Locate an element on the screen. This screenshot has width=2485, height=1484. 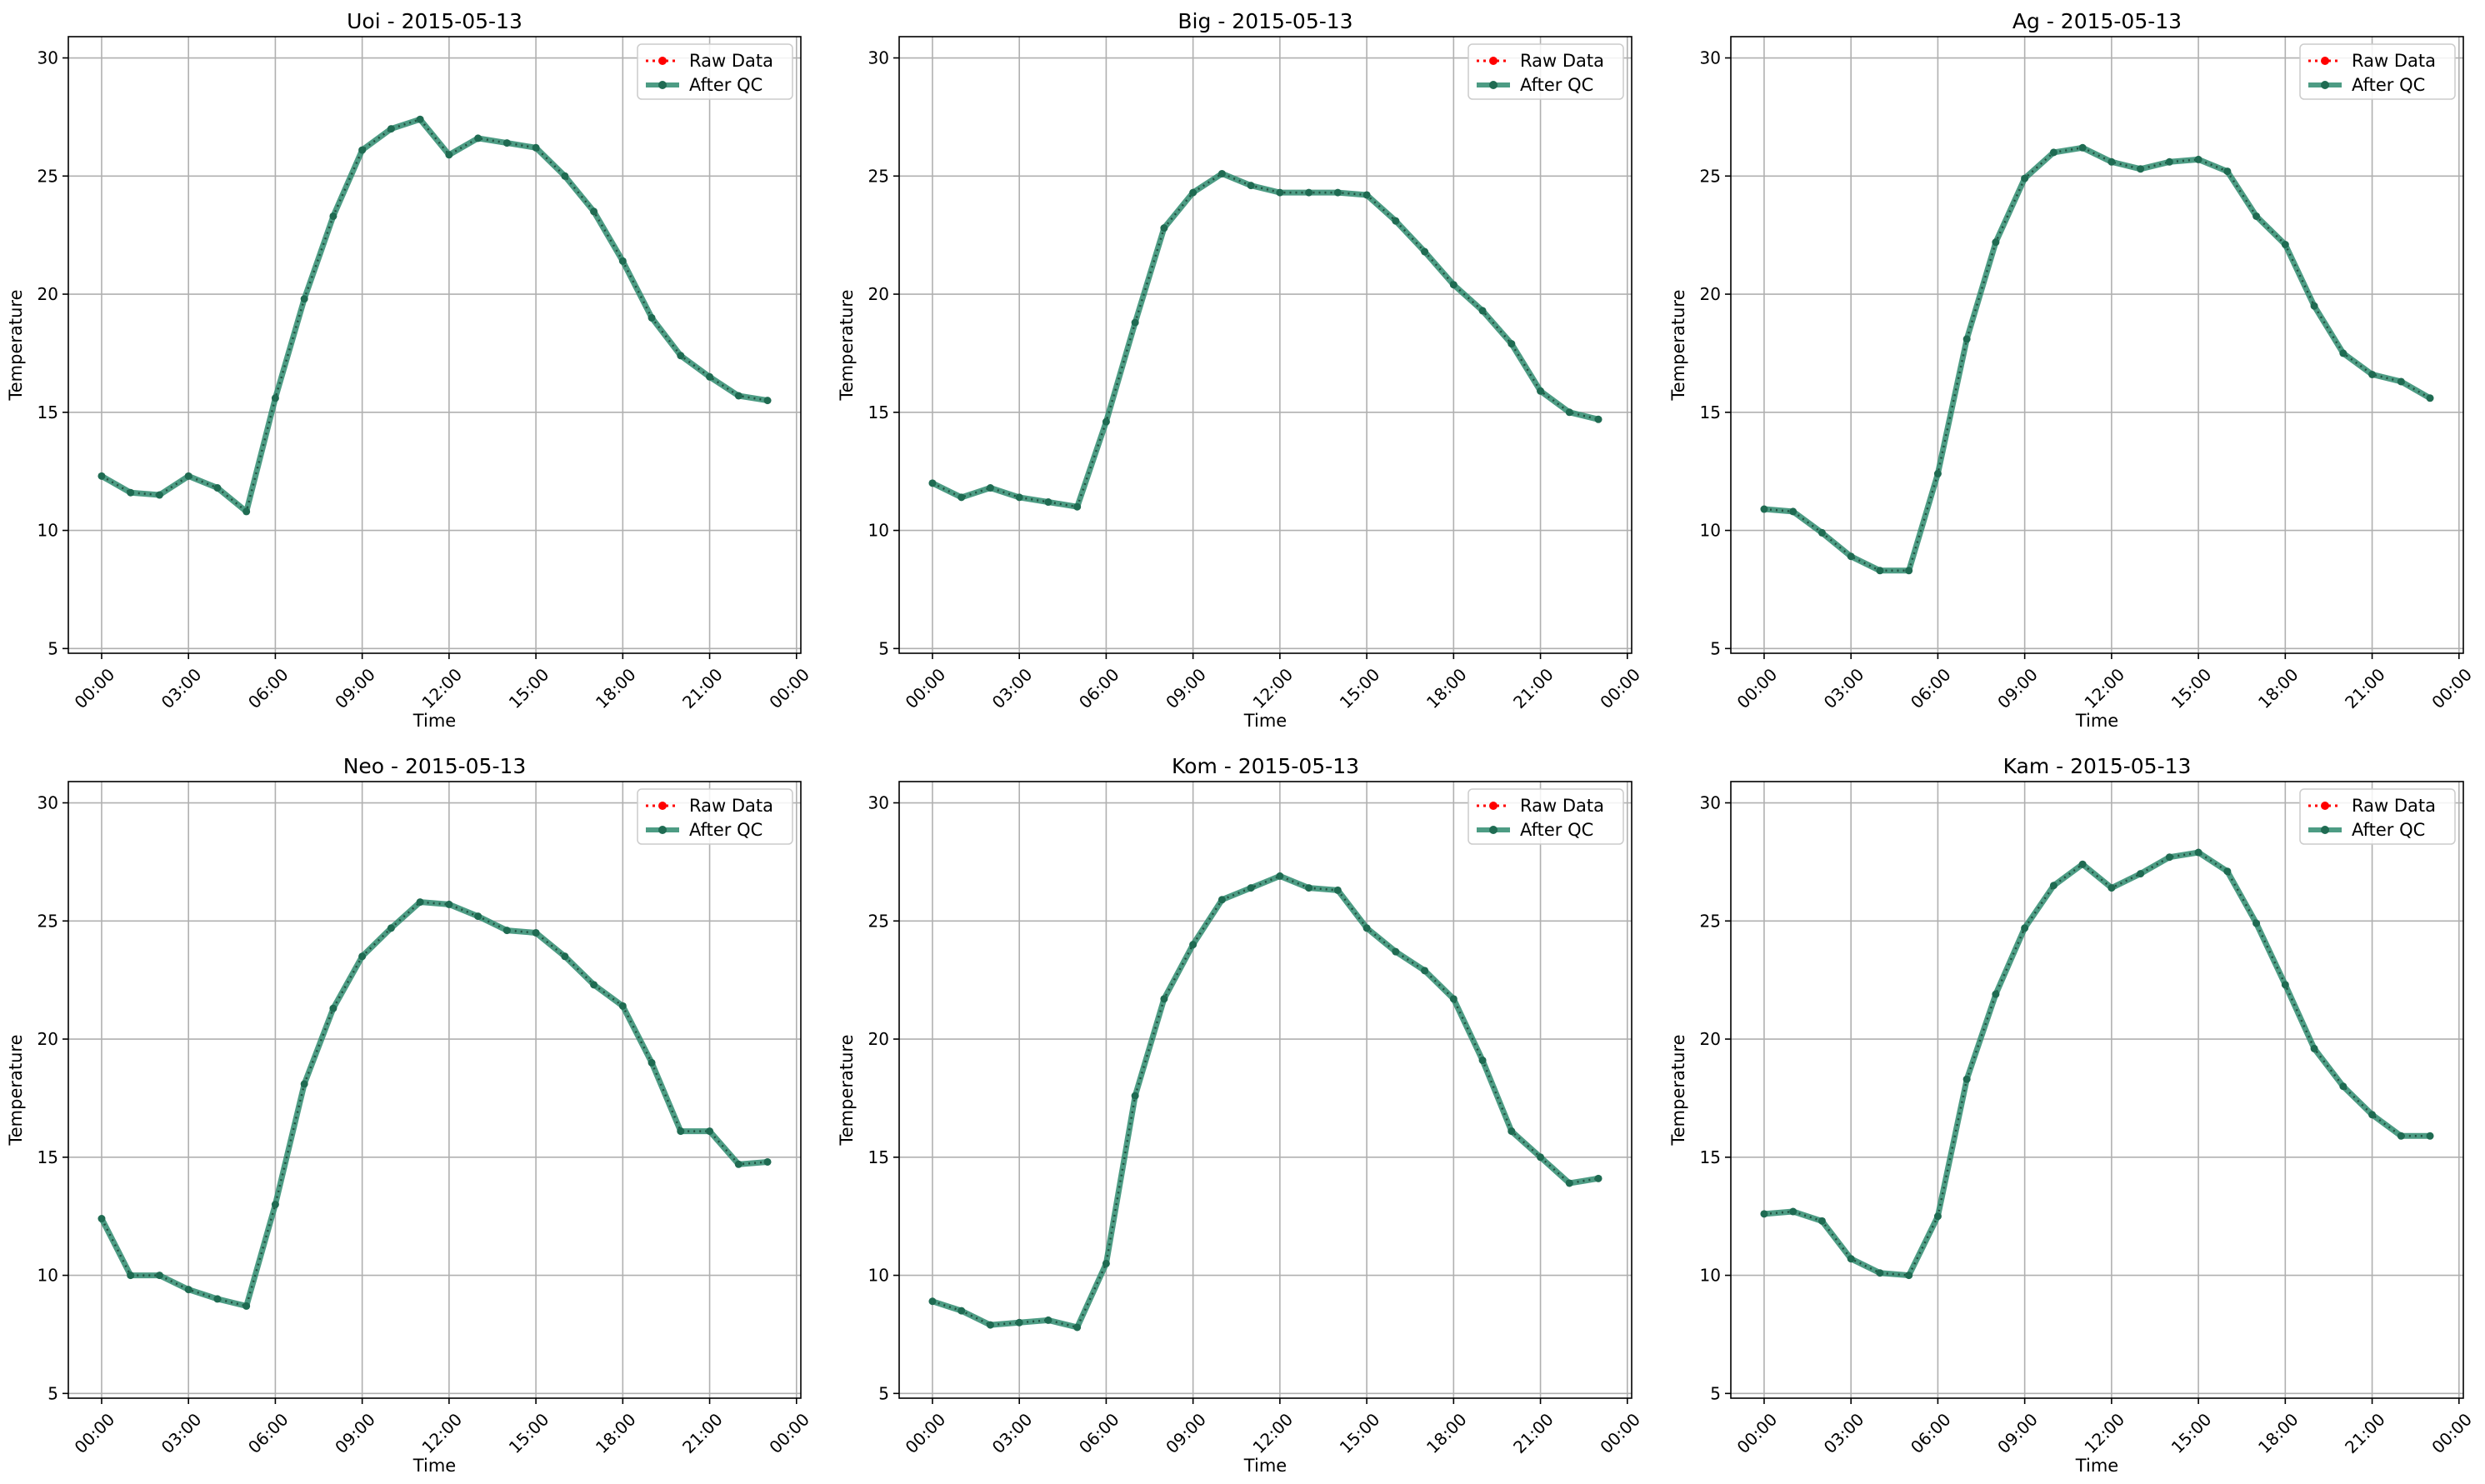
y-tick-label: 10 is located at coordinates (1710, 531).